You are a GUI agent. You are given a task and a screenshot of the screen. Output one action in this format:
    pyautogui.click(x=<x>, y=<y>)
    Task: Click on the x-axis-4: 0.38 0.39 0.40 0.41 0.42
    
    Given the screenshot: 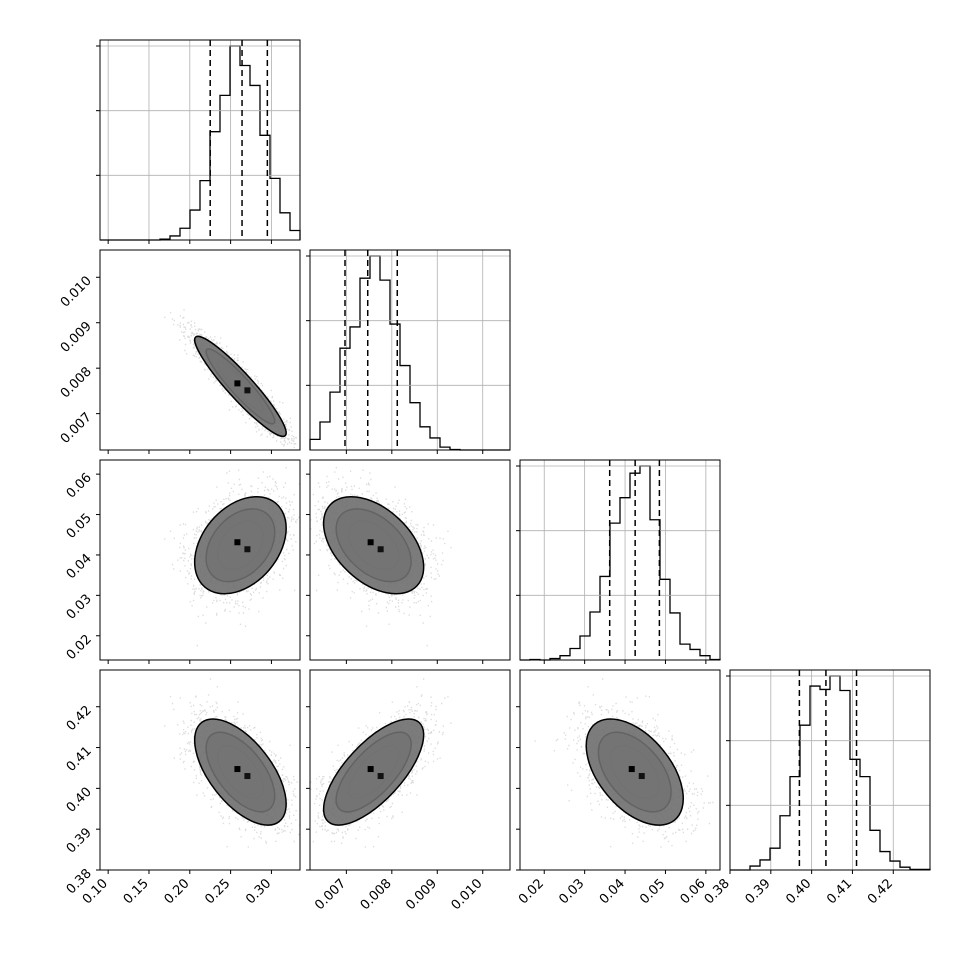 What is the action you would take?
    pyautogui.click(x=799, y=888)
    